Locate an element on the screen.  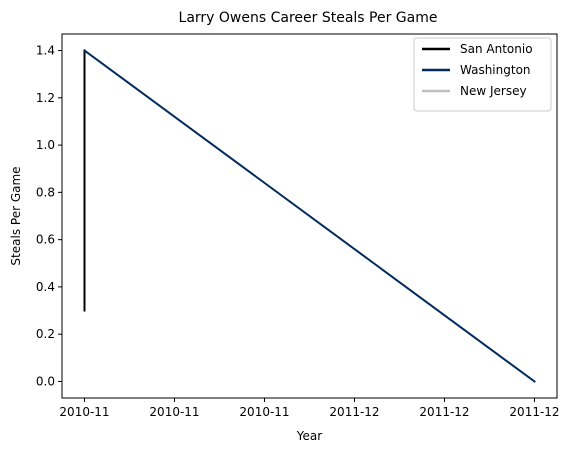
y-axis-title: Steals Per Game is located at coordinates (16, 215).